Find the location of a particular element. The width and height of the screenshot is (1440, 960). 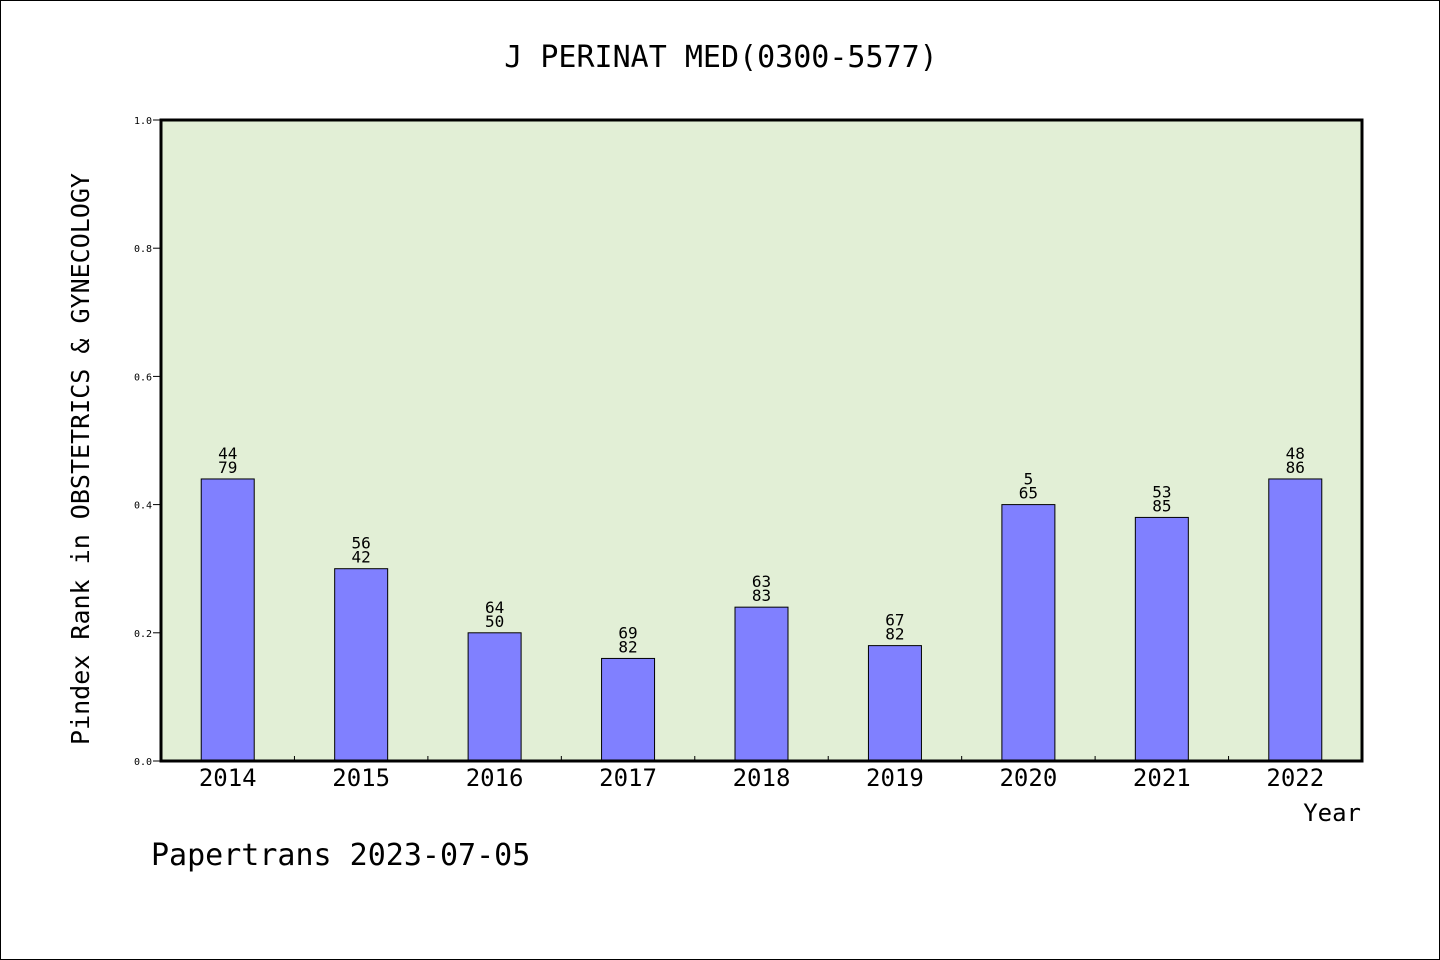

bar-2019 is located at coordinates (894, 703).